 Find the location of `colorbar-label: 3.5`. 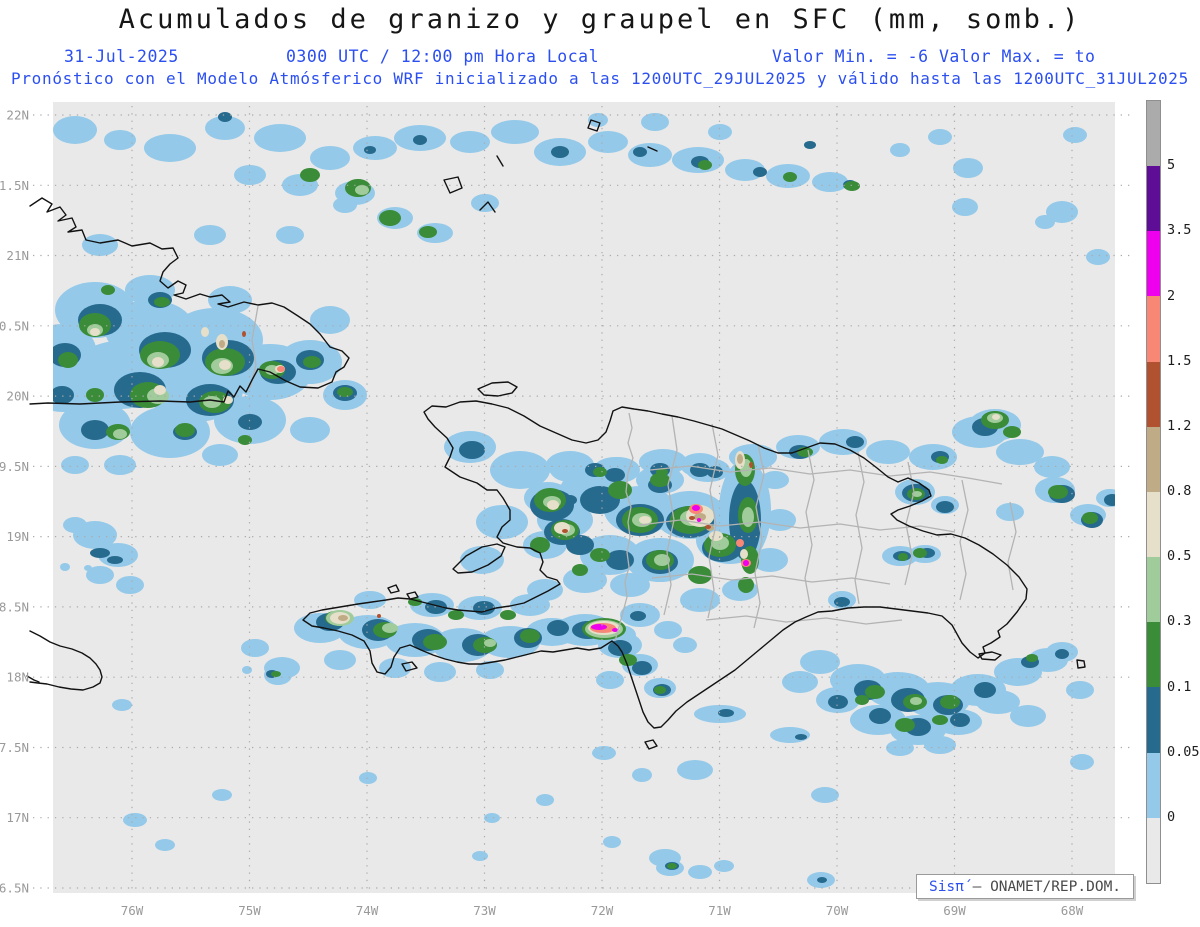

colorbar-label: 3.5 is located at coordinates (1179, 230).